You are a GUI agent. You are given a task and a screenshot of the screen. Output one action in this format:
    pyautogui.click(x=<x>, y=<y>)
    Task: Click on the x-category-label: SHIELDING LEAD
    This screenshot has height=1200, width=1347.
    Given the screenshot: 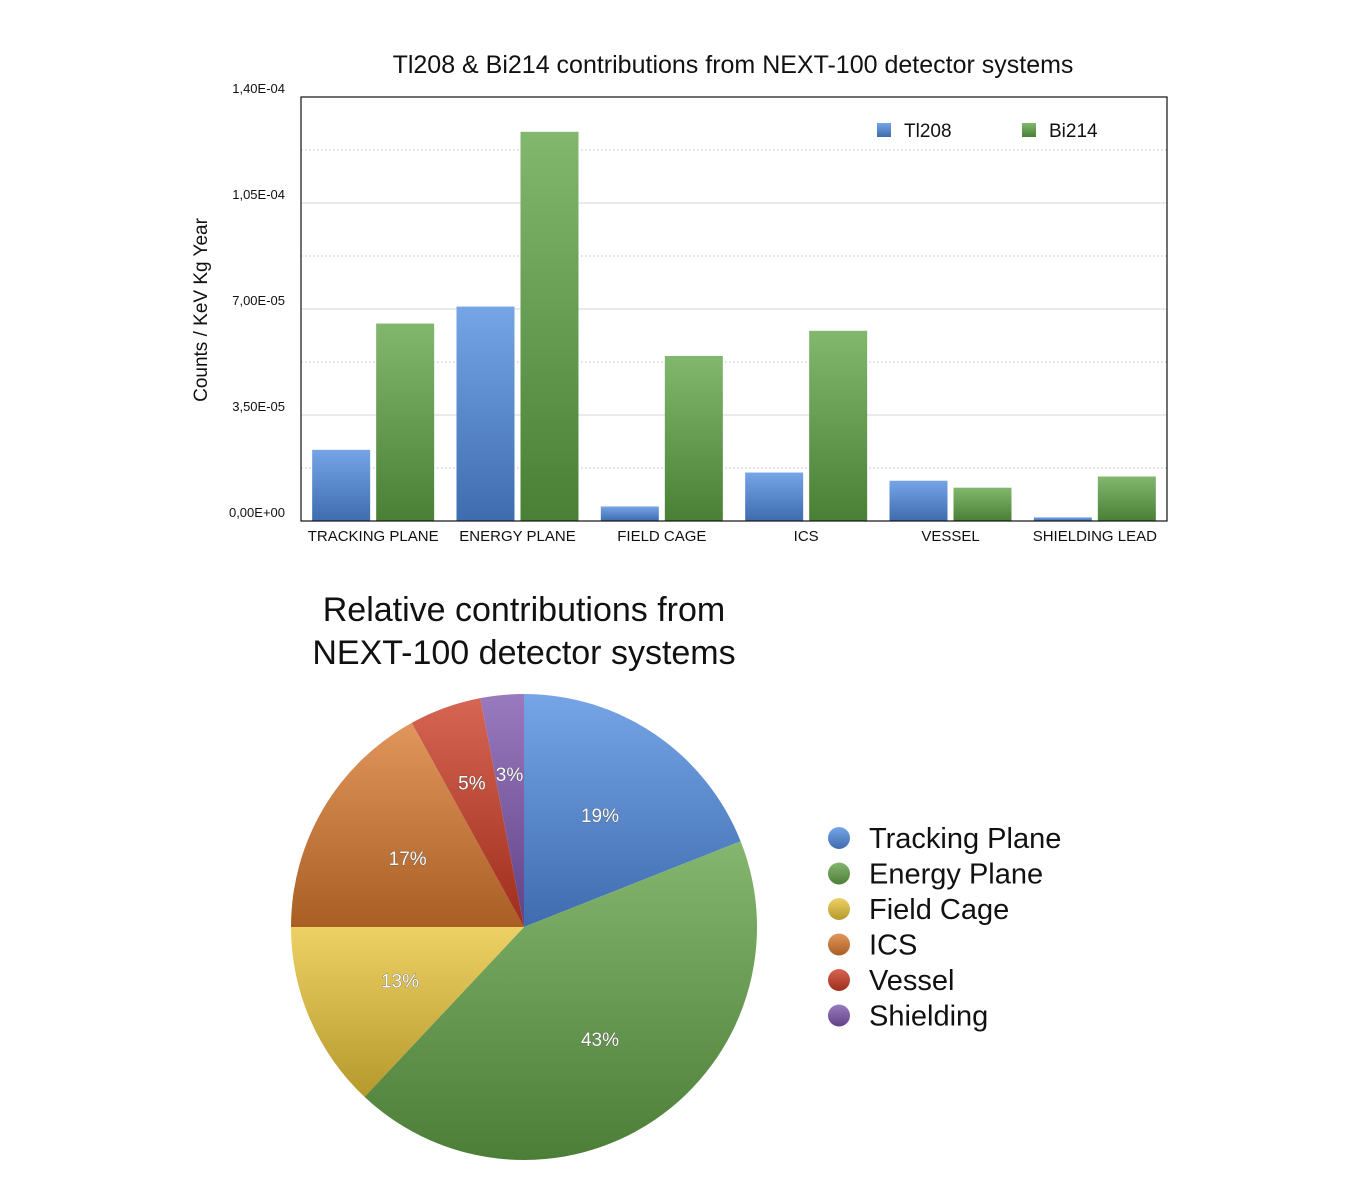 What is the action you would take?
    pyautogui.click(x=1095, y=536)
    